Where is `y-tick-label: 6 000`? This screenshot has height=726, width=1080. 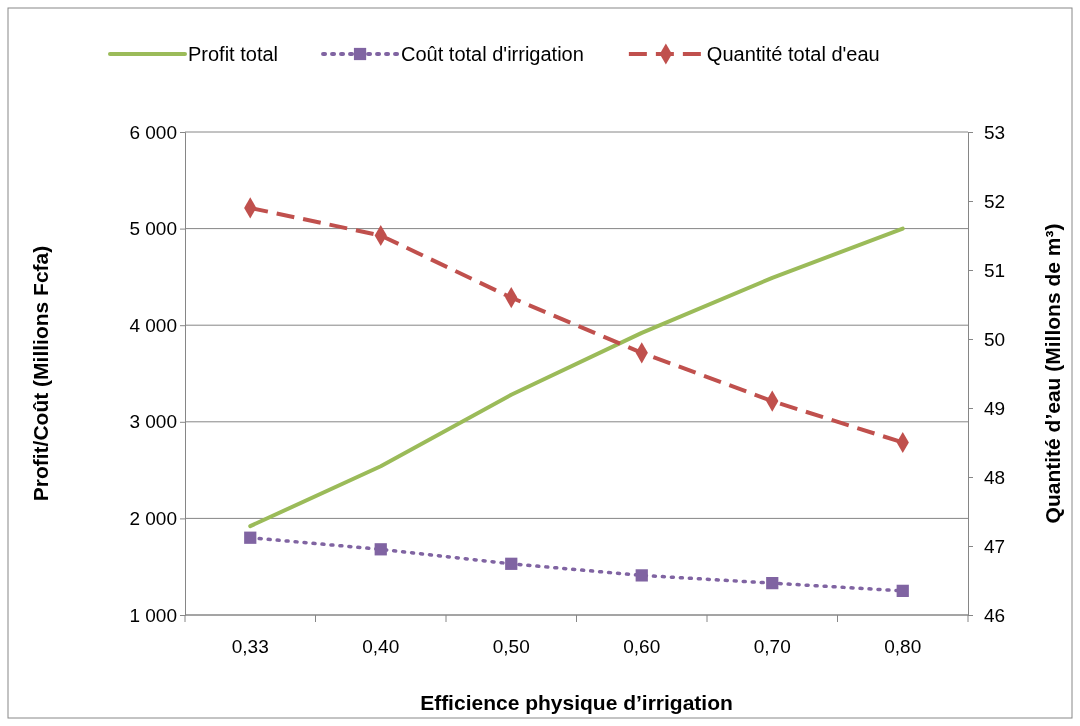
y-tick-label: 6 000 is located at coordinates (153, 132).